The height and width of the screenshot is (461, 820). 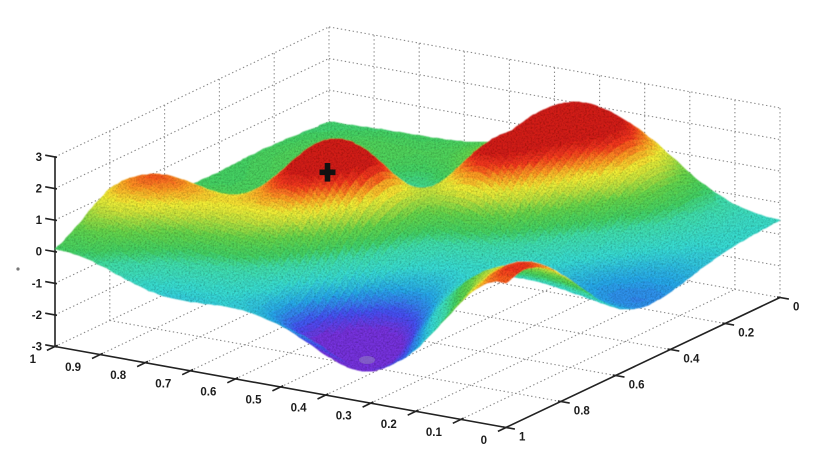 What do you see at coordinates (37, 348) in the screenshot?
I see `svg-text: -3` at bounding box center [37, 348].